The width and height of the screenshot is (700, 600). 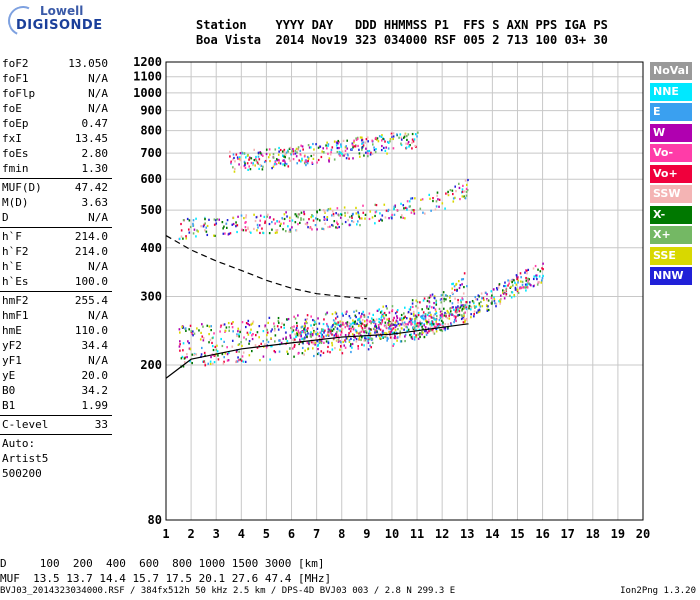 What do you see at coordinates (5, 217) in the screenshot?
I see `param-key: D` at bounding box center [5, 217].